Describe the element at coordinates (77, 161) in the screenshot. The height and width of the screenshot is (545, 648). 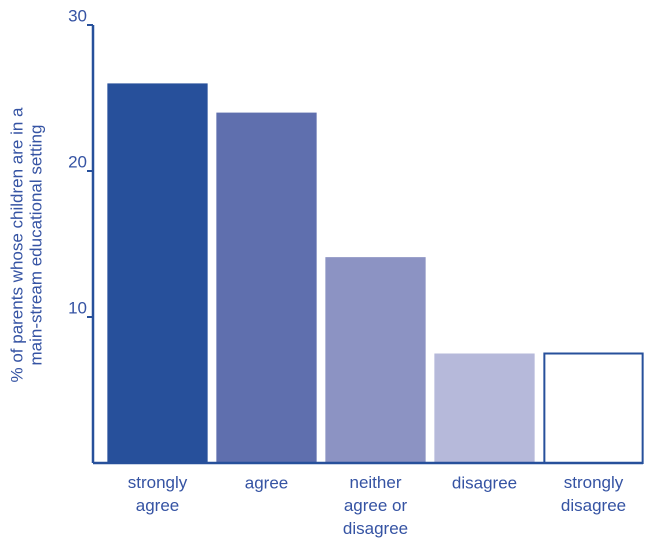
I see `y-tick-label: 20` at that location.